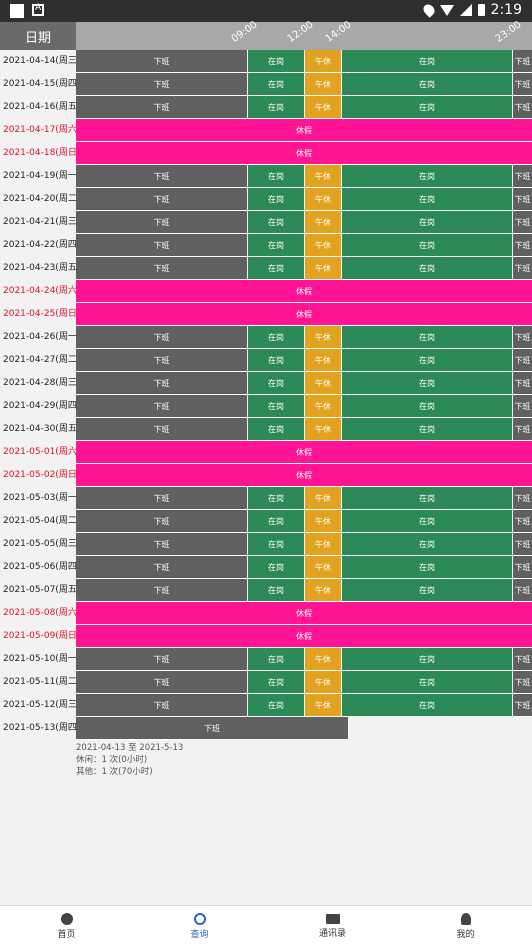 Image resolution: width=532 pixels, height=947 pixels. What do you see at coordinates (42, 728) in the screenshot?
I see `row-date: 2021-05-13(周四)` at bounding box center [42, 728].